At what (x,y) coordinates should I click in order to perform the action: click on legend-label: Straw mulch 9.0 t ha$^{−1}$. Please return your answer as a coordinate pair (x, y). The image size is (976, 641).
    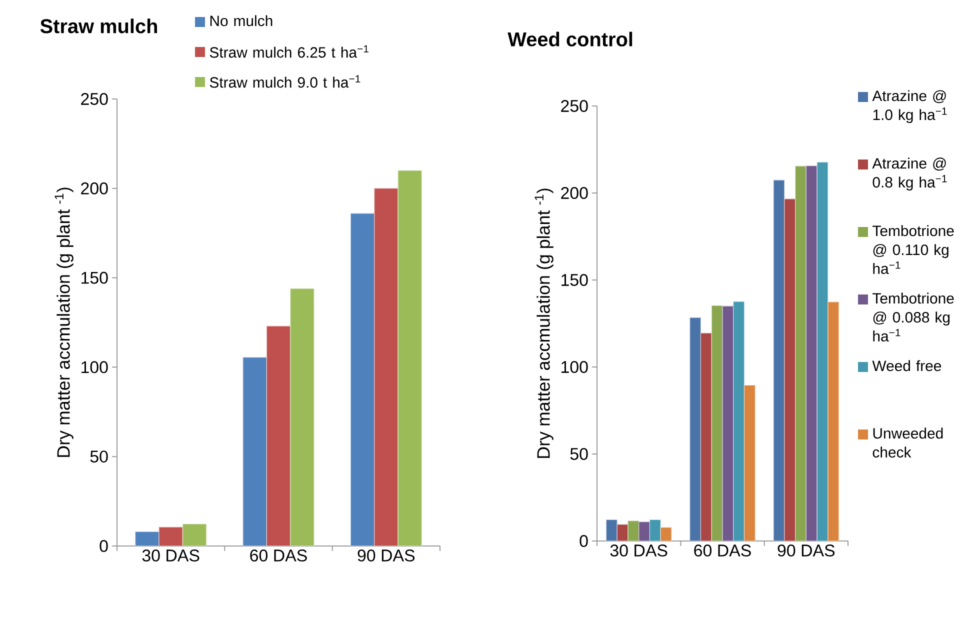
    Looking at the image, I should click on (285, 81).